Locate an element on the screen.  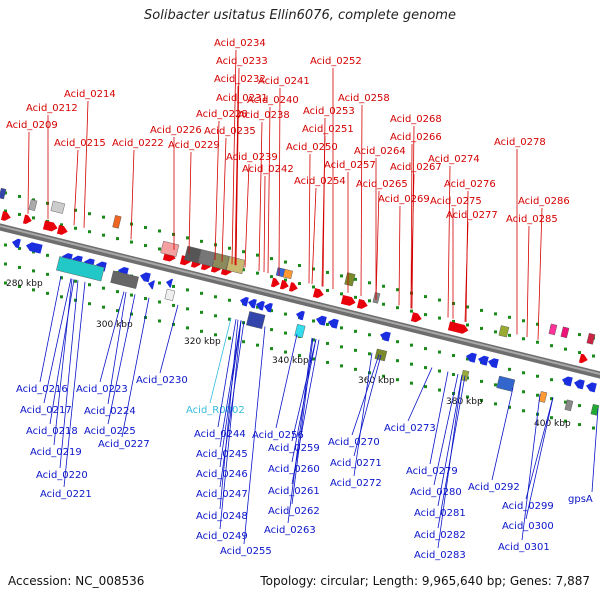
gene-label-bottom: Acid_0216 is located at coordinates (42, 389).